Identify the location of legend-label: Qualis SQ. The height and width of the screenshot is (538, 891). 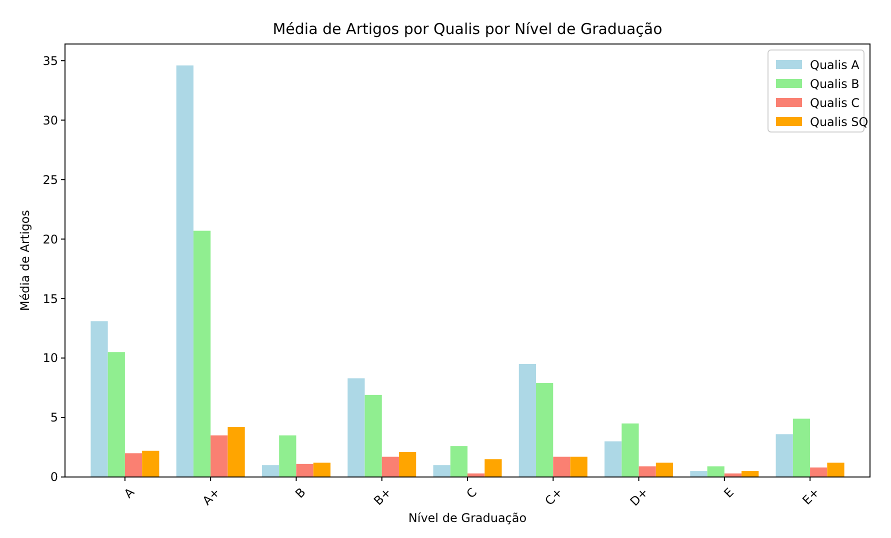
(839, 122).